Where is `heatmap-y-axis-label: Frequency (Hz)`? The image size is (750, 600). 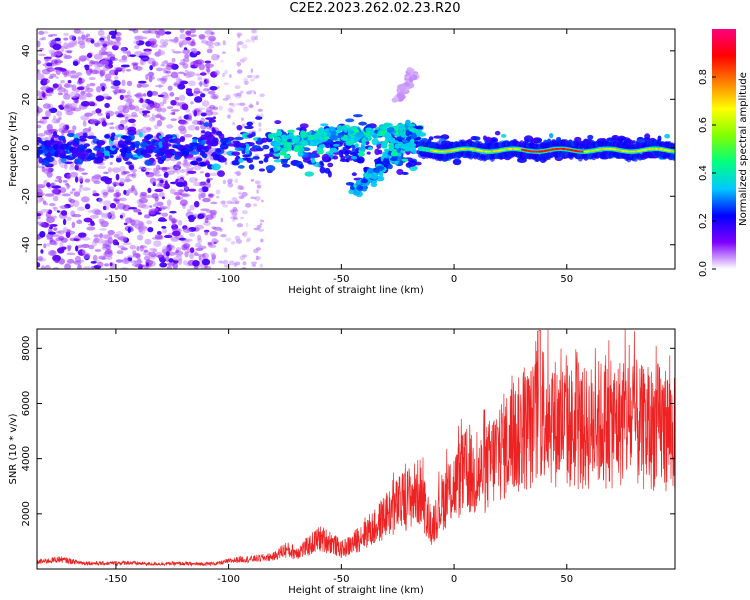
heatmap-y-axis-label: Frequency (Hz) is located at coordinates (13, 149).